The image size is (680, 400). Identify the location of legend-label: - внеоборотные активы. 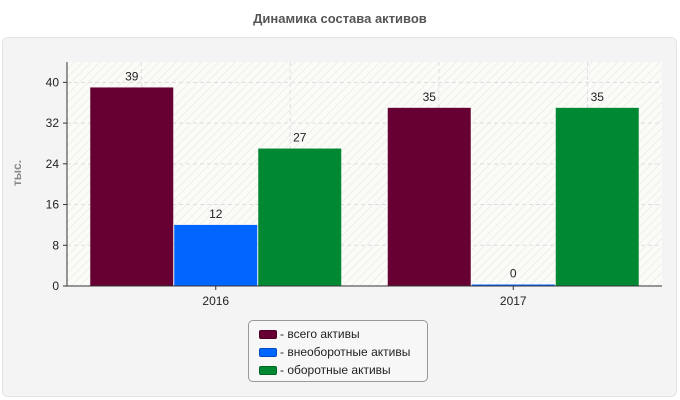
(345, 352).